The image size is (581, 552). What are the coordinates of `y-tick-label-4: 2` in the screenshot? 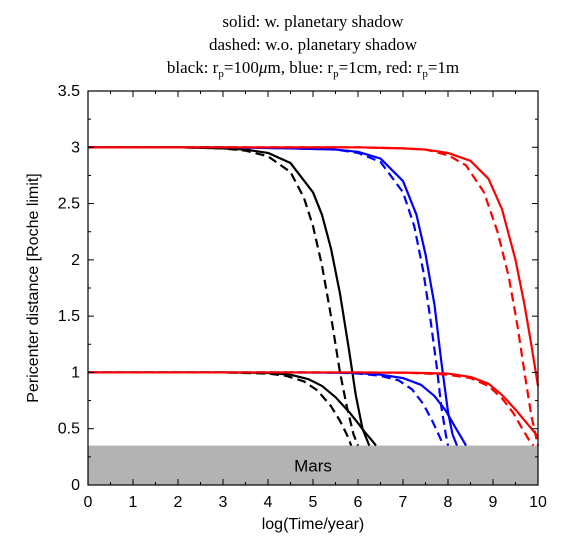 It's located at (75, 260).